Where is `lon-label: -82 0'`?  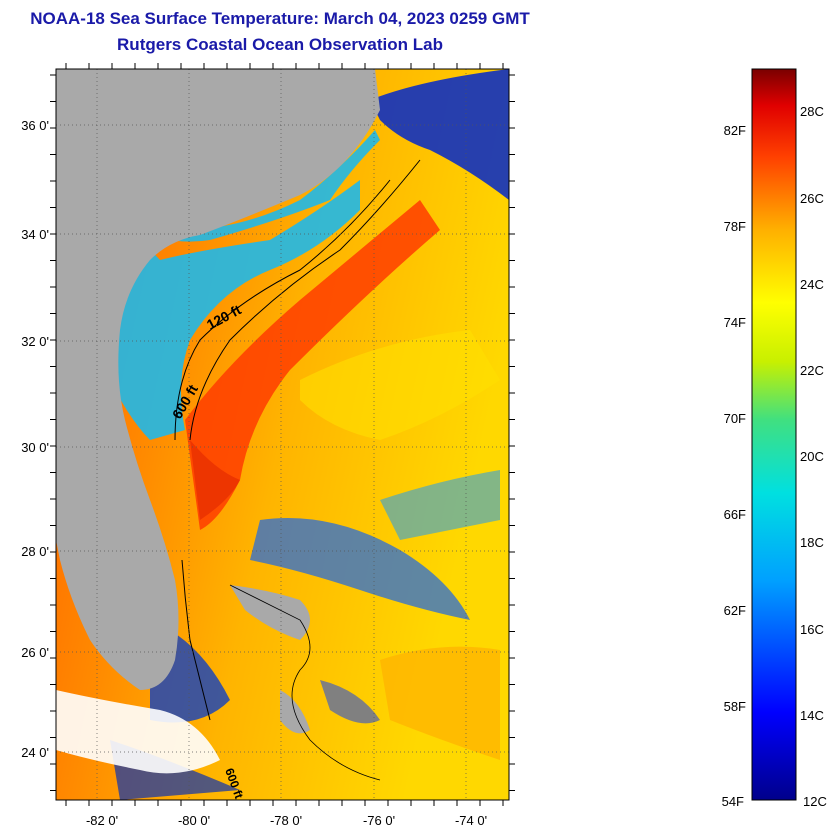
lon-label: -82 0' is located at coordinates (102, 820).